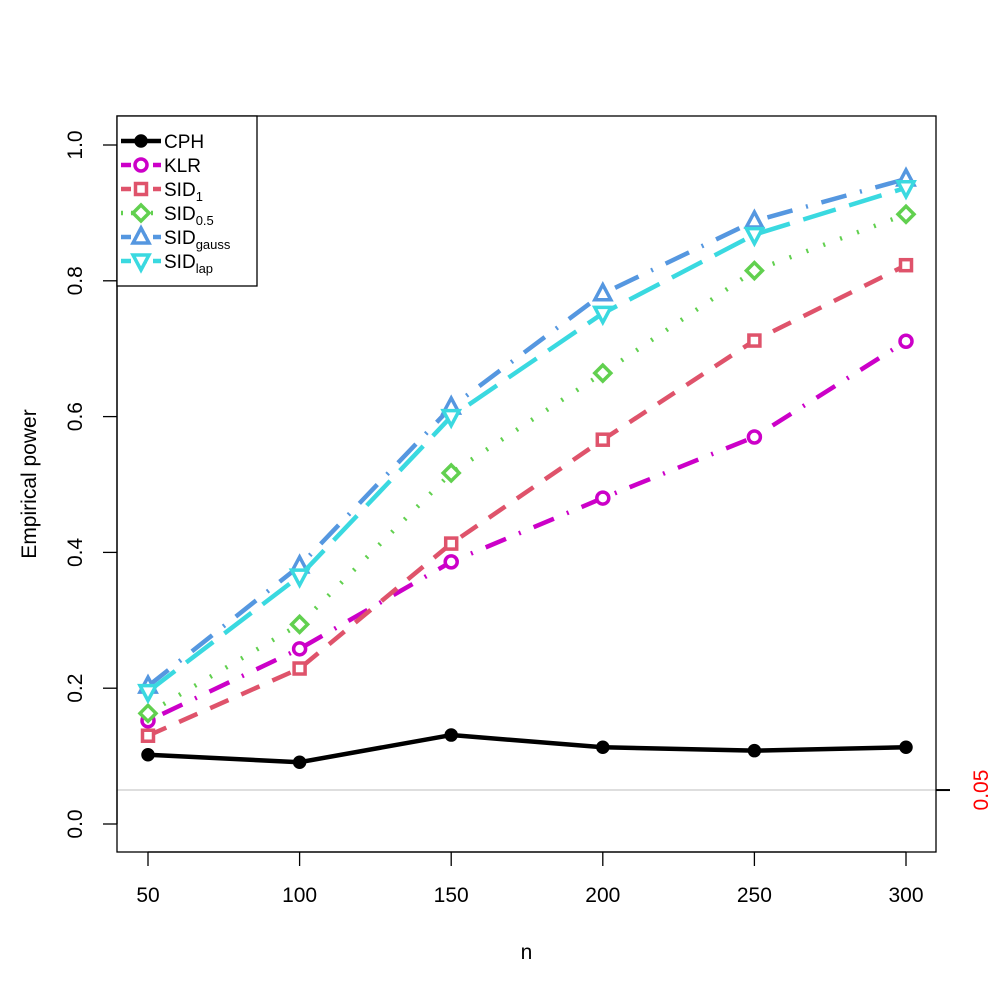 The width and height of the screenshot is (997, 997). Describe the element at coordinates (167, 264) in the screenshot. I see `legend-entry: SIDlap` at that location.